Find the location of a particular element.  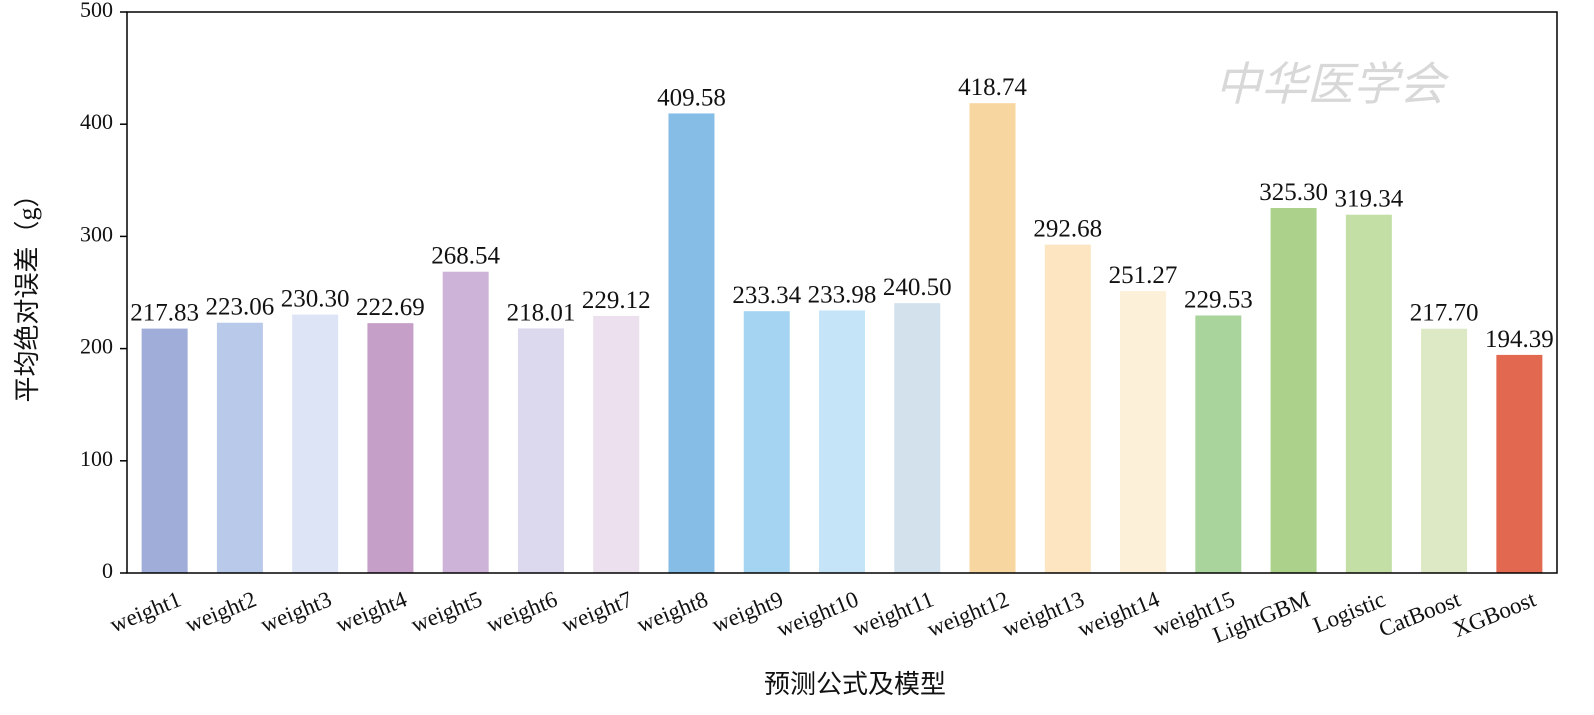

x-tick-label: weight11 is located at coordinates (893, 613).